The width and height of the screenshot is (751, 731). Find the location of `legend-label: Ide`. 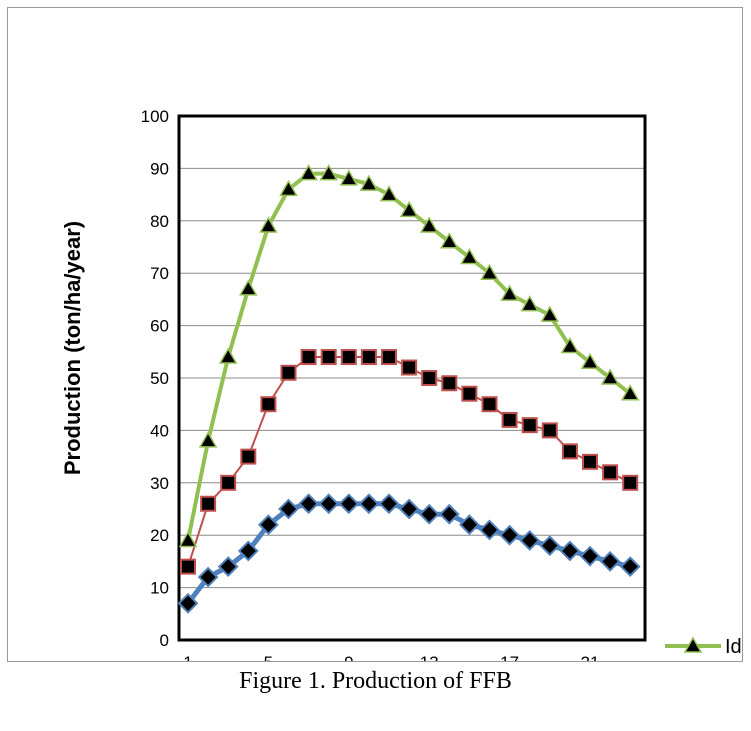

legend-label: Ide is located at coordinates (734, 647).